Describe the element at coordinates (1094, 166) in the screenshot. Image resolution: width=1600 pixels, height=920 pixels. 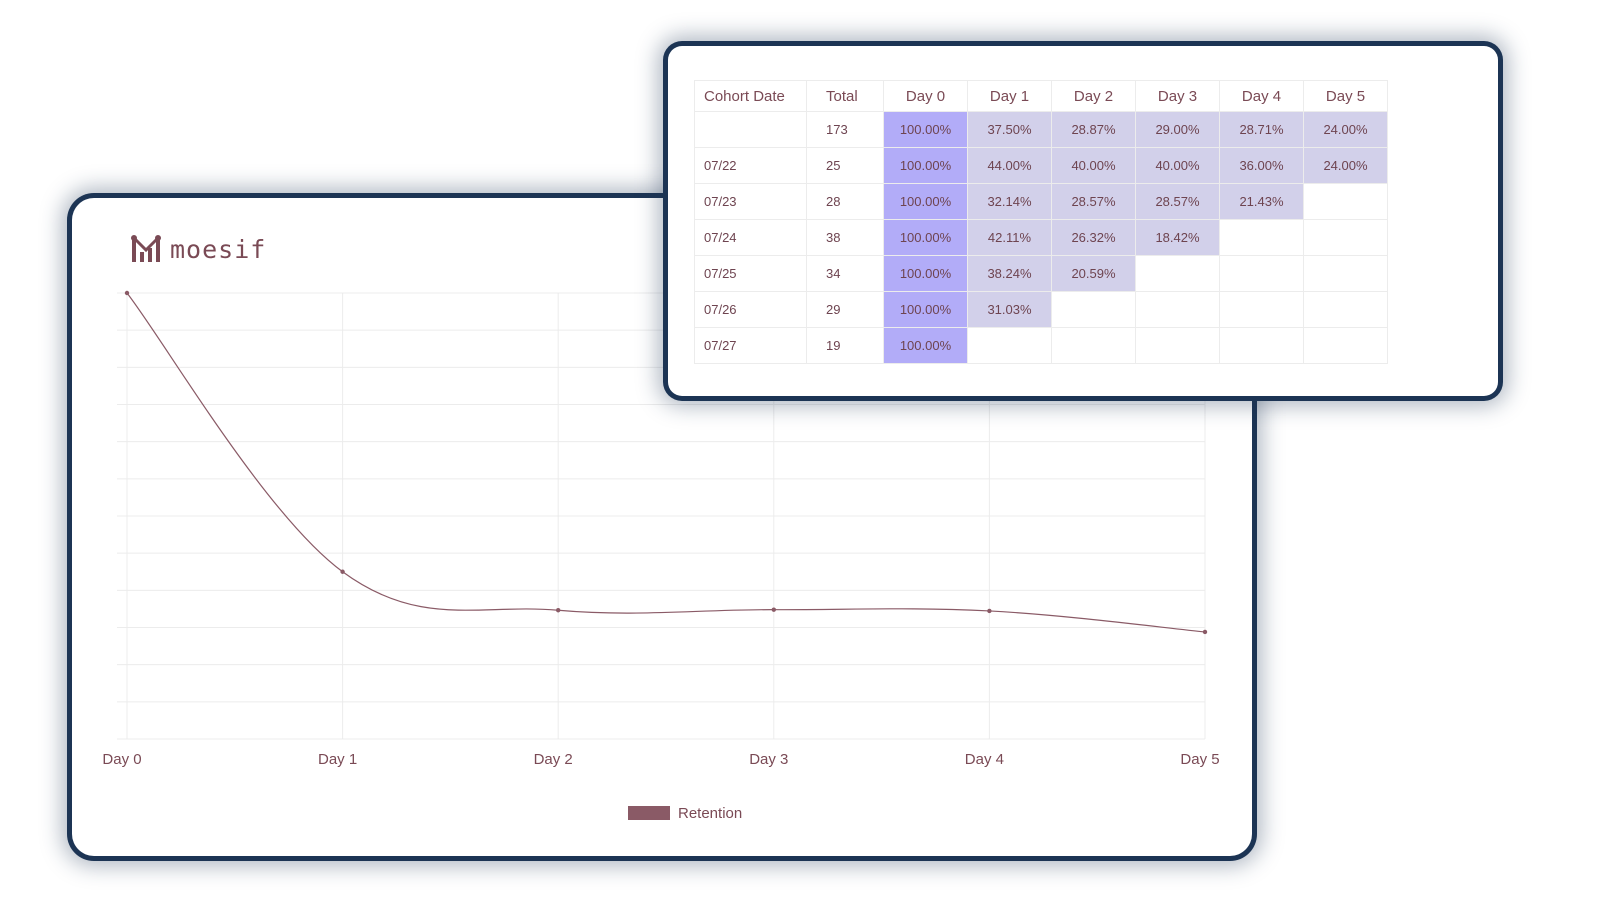
I see `retention-cell-day-2: 40.00%` at that location.